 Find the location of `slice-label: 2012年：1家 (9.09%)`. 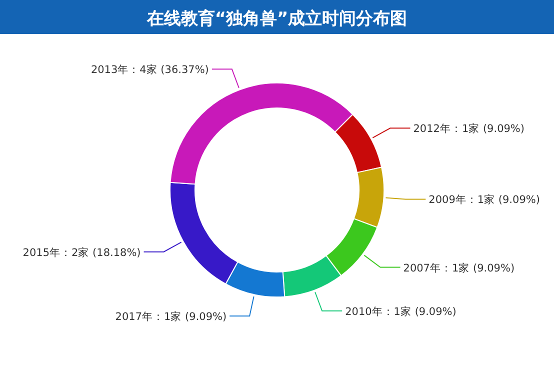

slice-label: 2012年：1家 (9.09%) is located at coordinates (469, 129).